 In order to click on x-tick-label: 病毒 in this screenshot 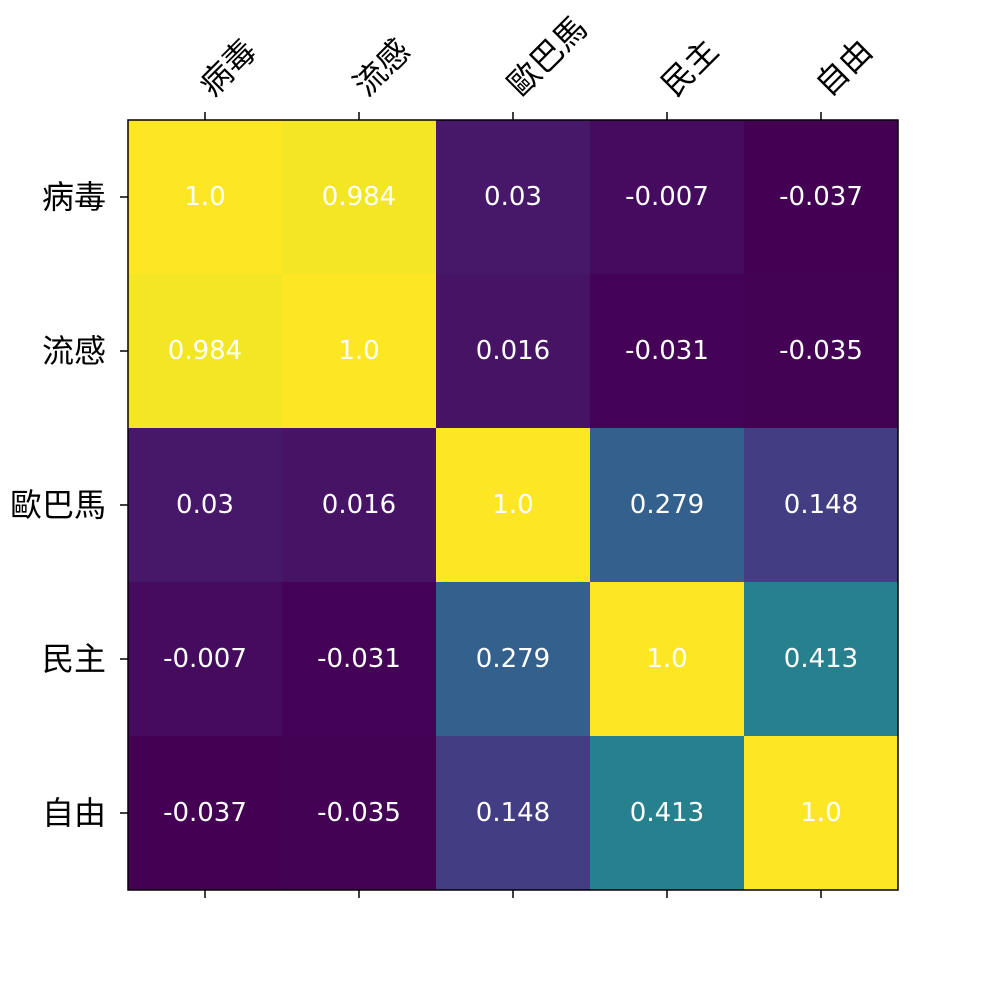, I will do `click(228, 68)`.